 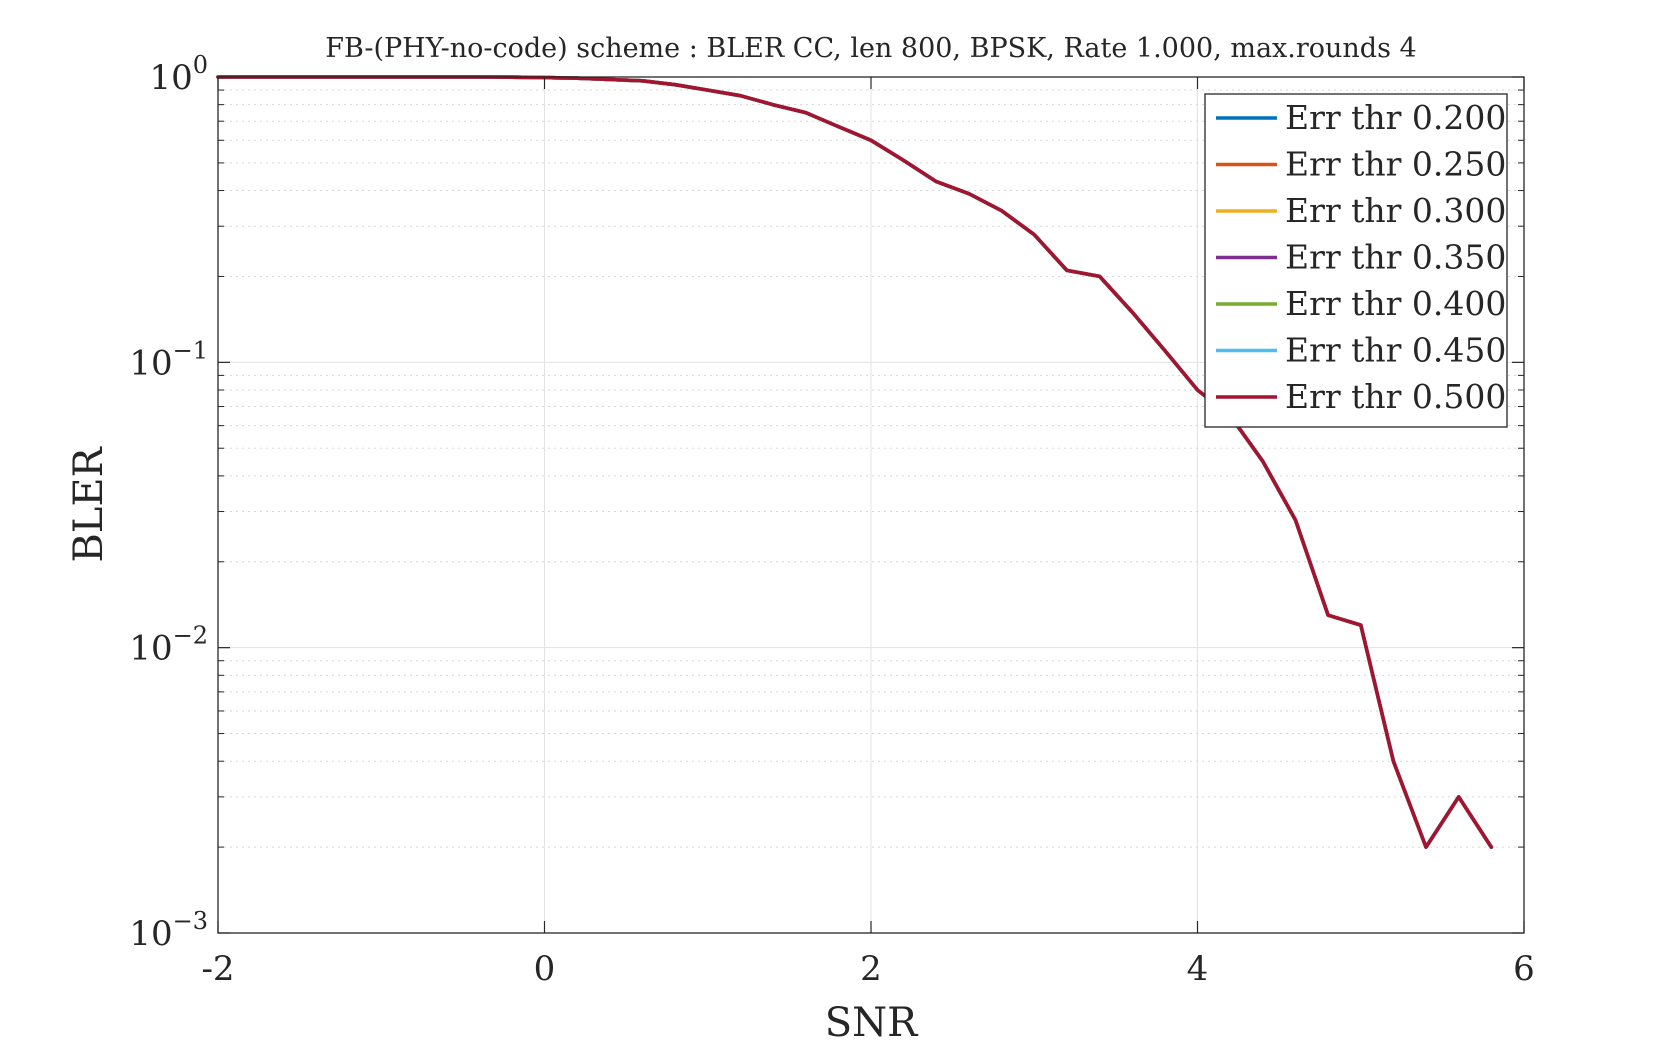 I want to click on x-tick-label: 2, so click(x=871, y=969).